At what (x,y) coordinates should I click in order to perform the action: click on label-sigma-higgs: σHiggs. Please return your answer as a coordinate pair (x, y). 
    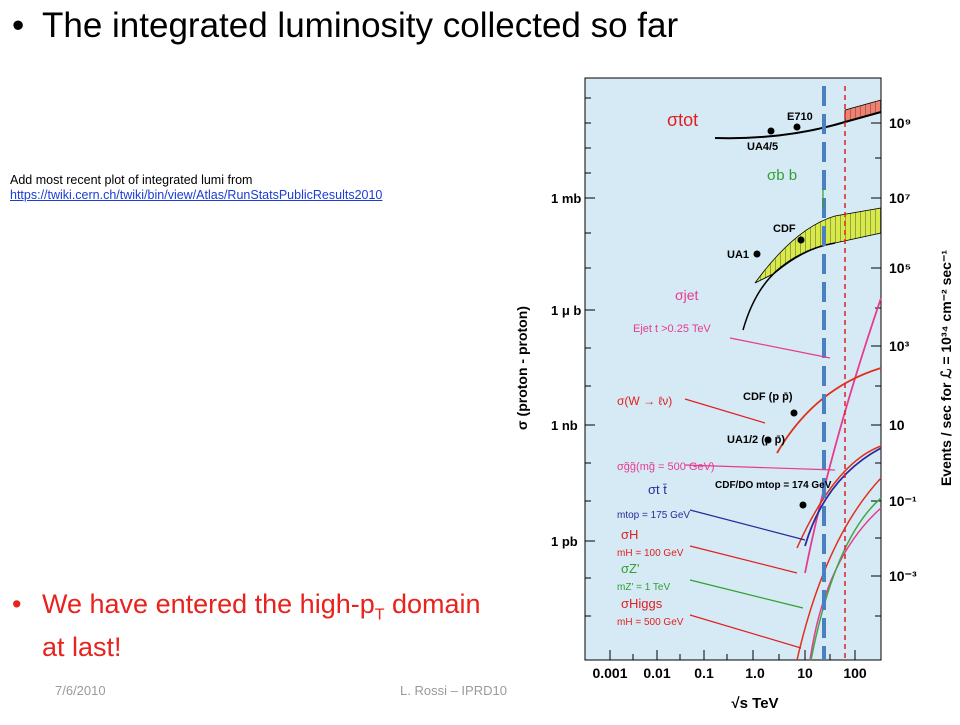
    Looking at the image, I should click on (642, 603).